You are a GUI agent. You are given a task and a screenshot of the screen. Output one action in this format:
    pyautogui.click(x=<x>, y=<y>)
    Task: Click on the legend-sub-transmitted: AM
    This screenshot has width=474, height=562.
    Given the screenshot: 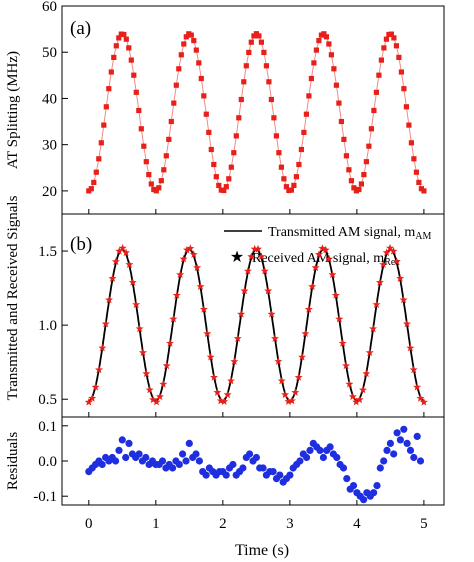 What is the action you would take?
    pyautogui.click(x=423, y=236)
    